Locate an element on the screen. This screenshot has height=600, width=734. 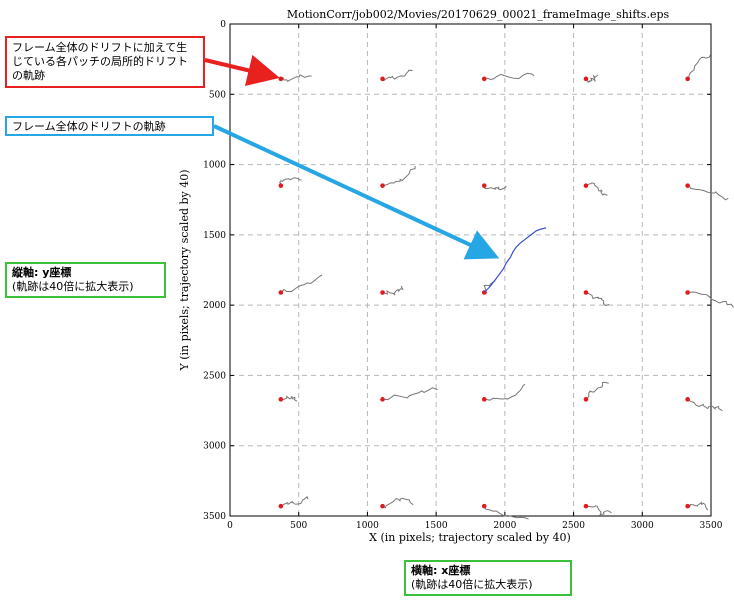
y-tick-label: 1000 is located at coordinates (214, 166).